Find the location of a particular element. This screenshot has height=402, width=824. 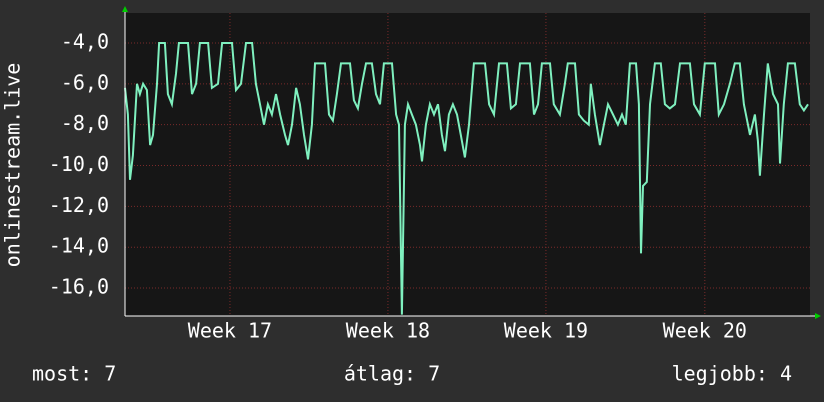

y-tick-label: -4,0 is located at coordinates (85, 42).